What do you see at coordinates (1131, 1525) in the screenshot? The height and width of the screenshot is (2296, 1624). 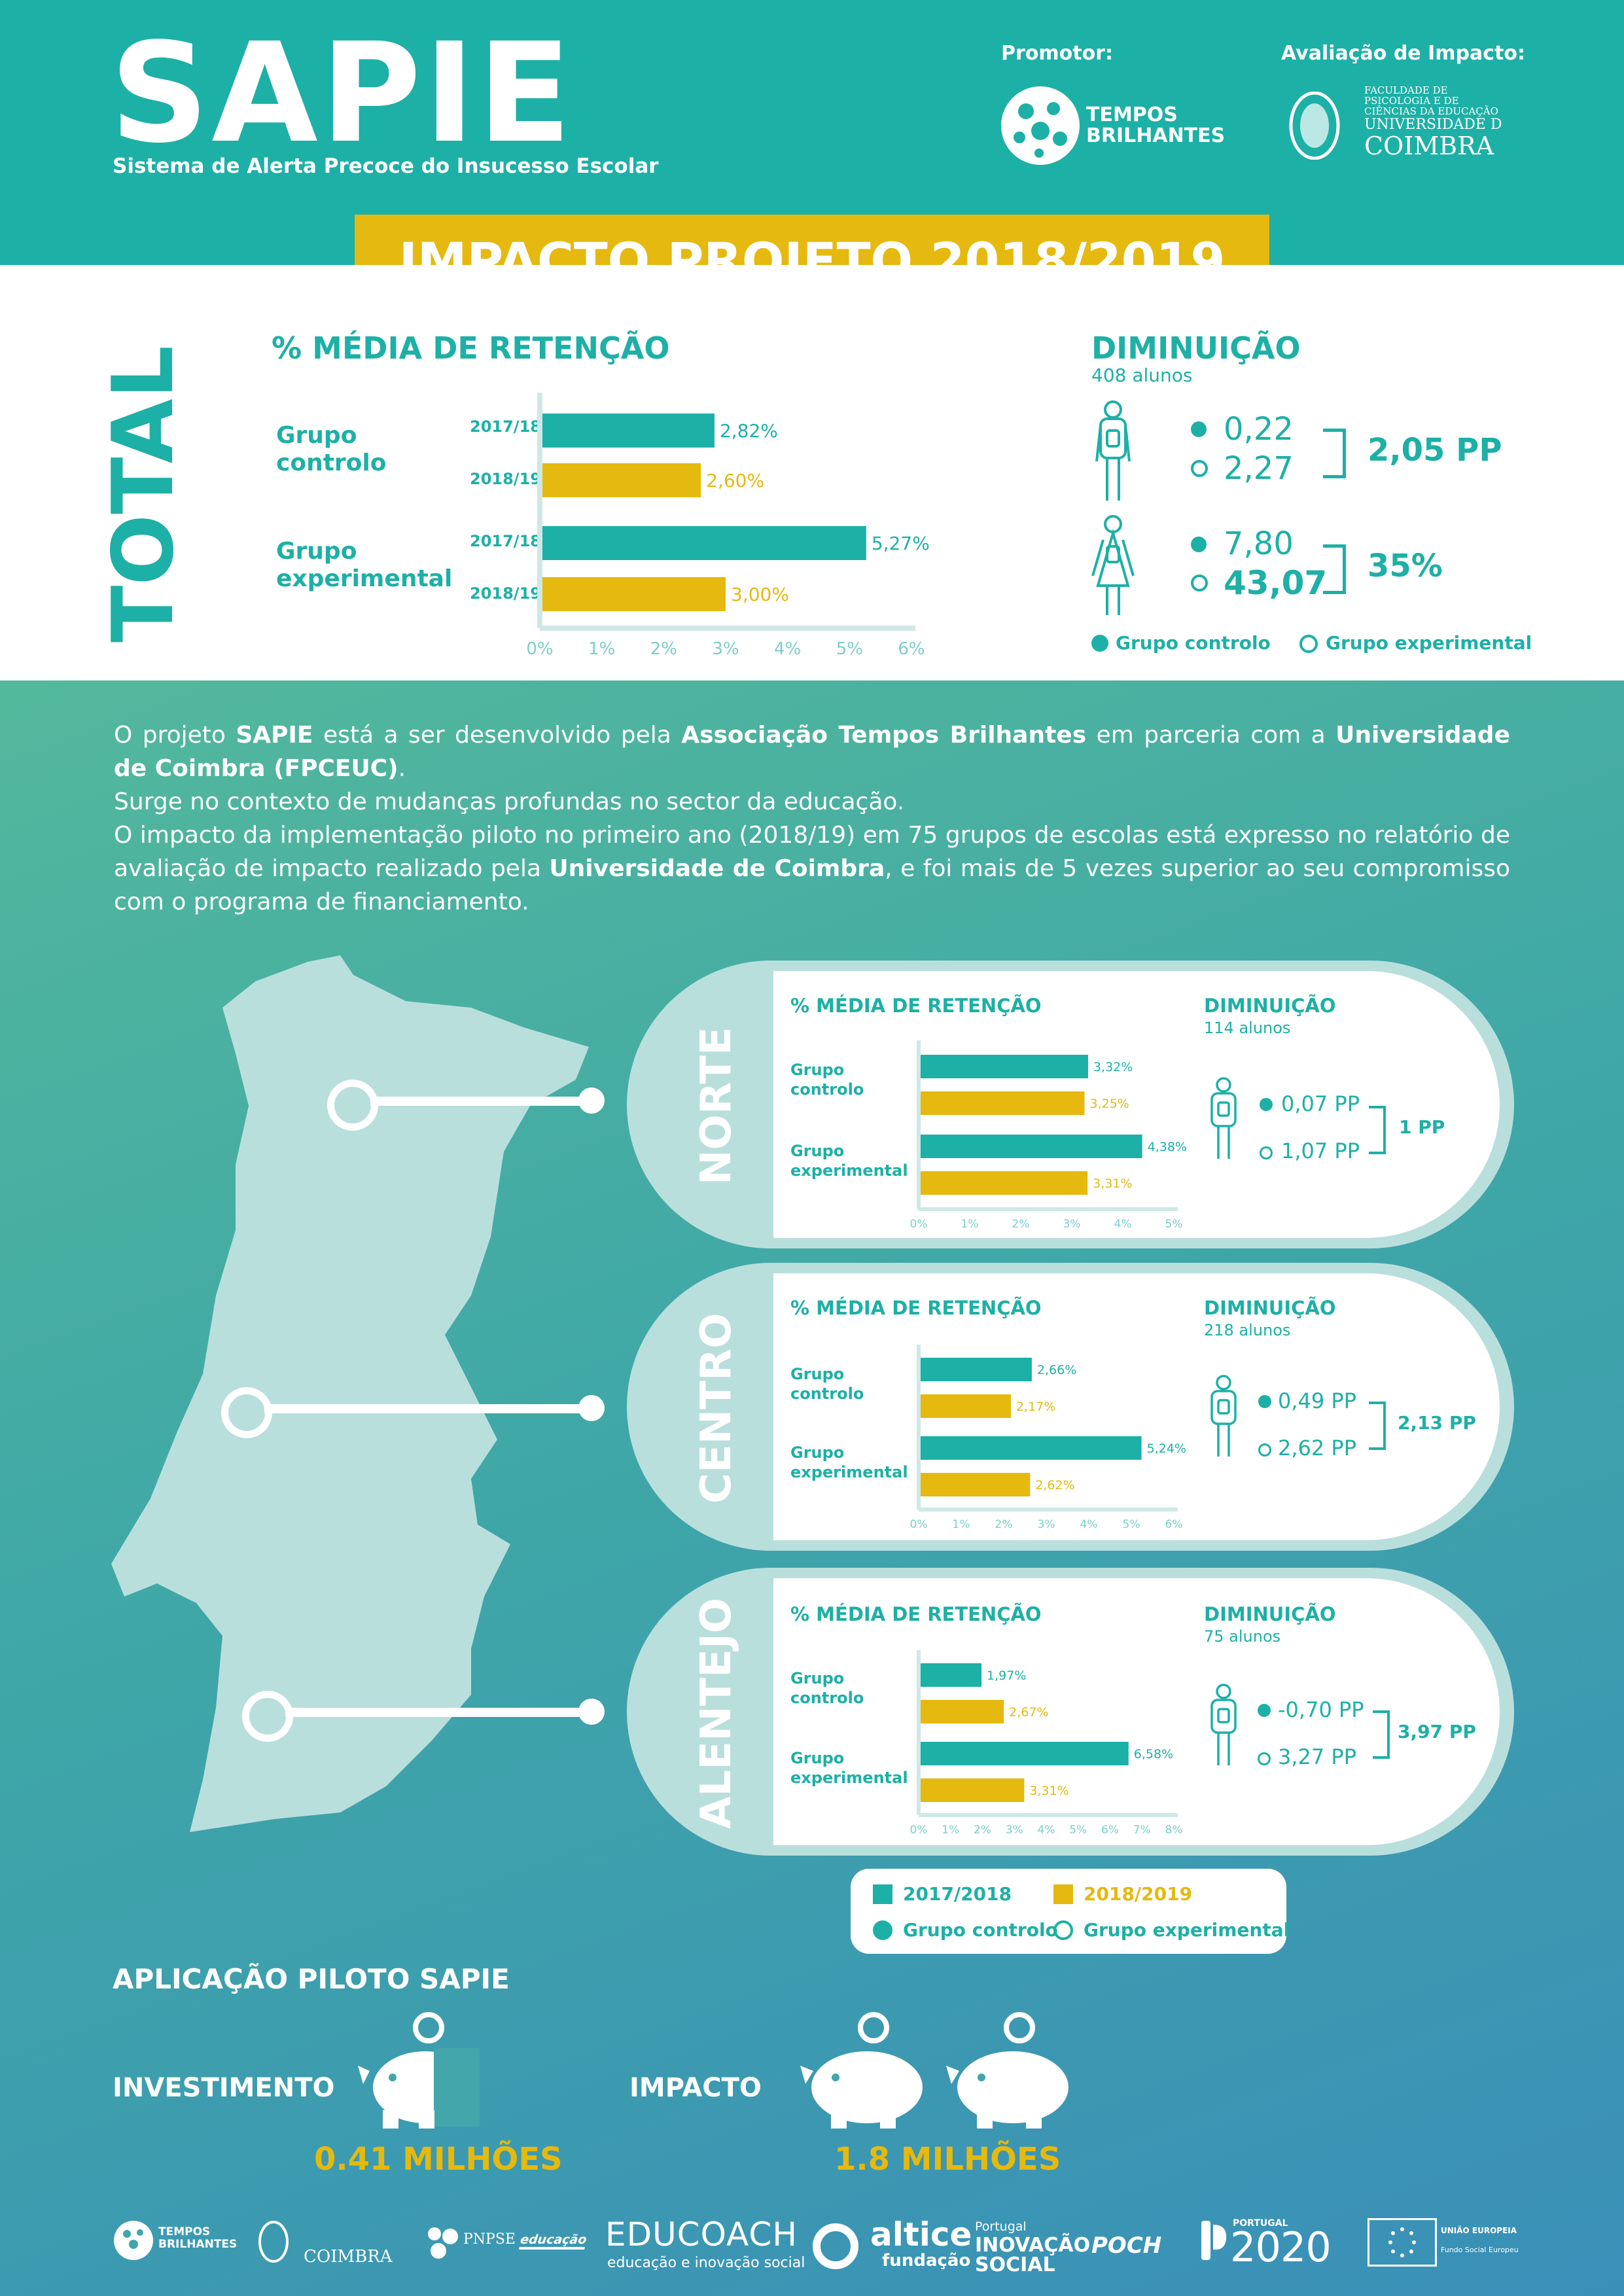 I see `tick-label: 5%` at bounding box center [1131, 1525].